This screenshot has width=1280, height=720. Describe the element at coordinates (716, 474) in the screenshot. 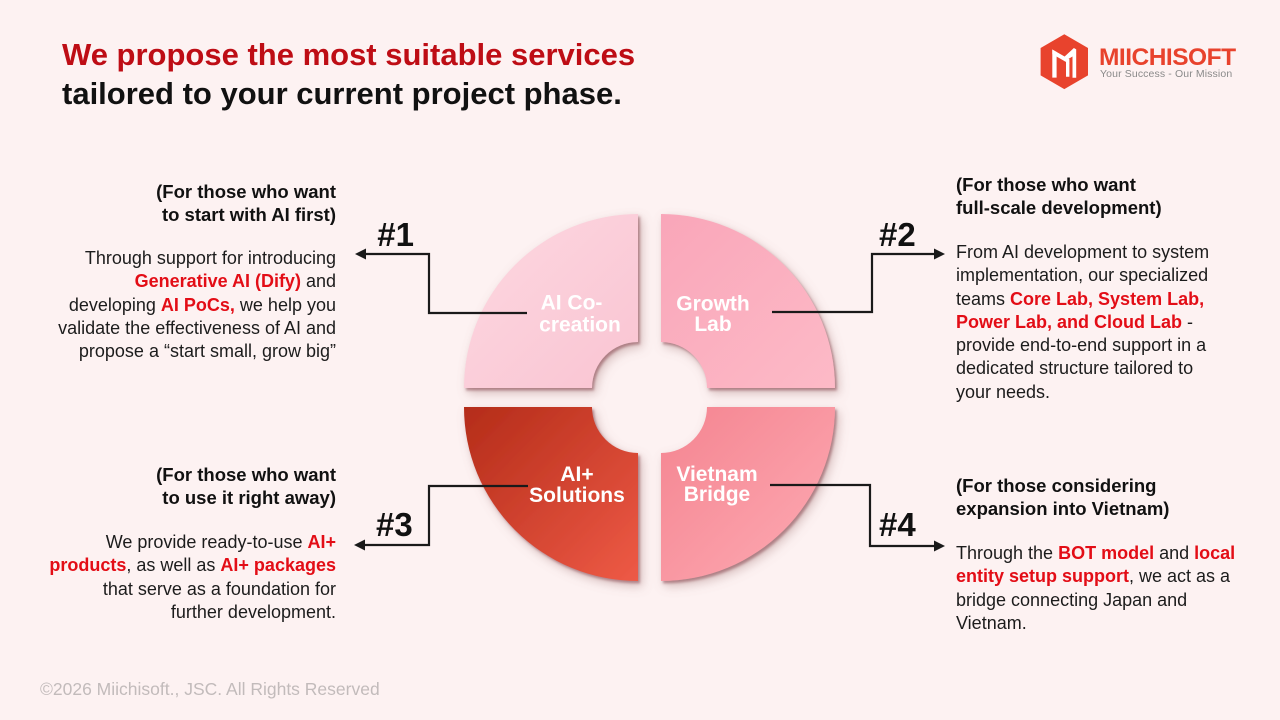

I see `svg-text: Vietnam` at that location.